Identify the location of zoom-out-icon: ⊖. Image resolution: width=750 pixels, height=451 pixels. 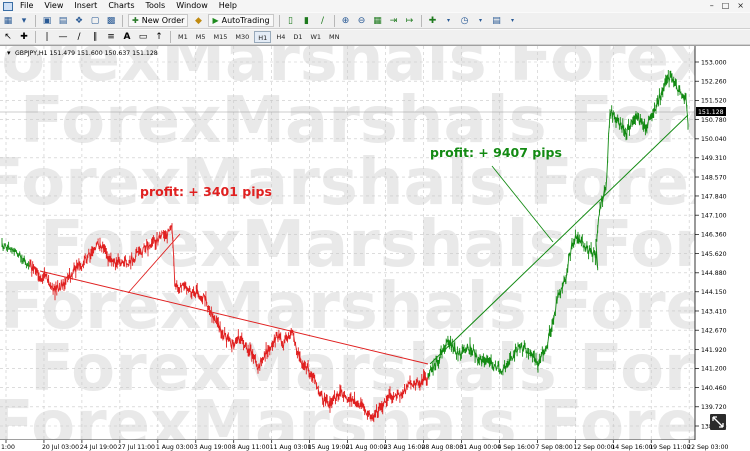
(361, 20).